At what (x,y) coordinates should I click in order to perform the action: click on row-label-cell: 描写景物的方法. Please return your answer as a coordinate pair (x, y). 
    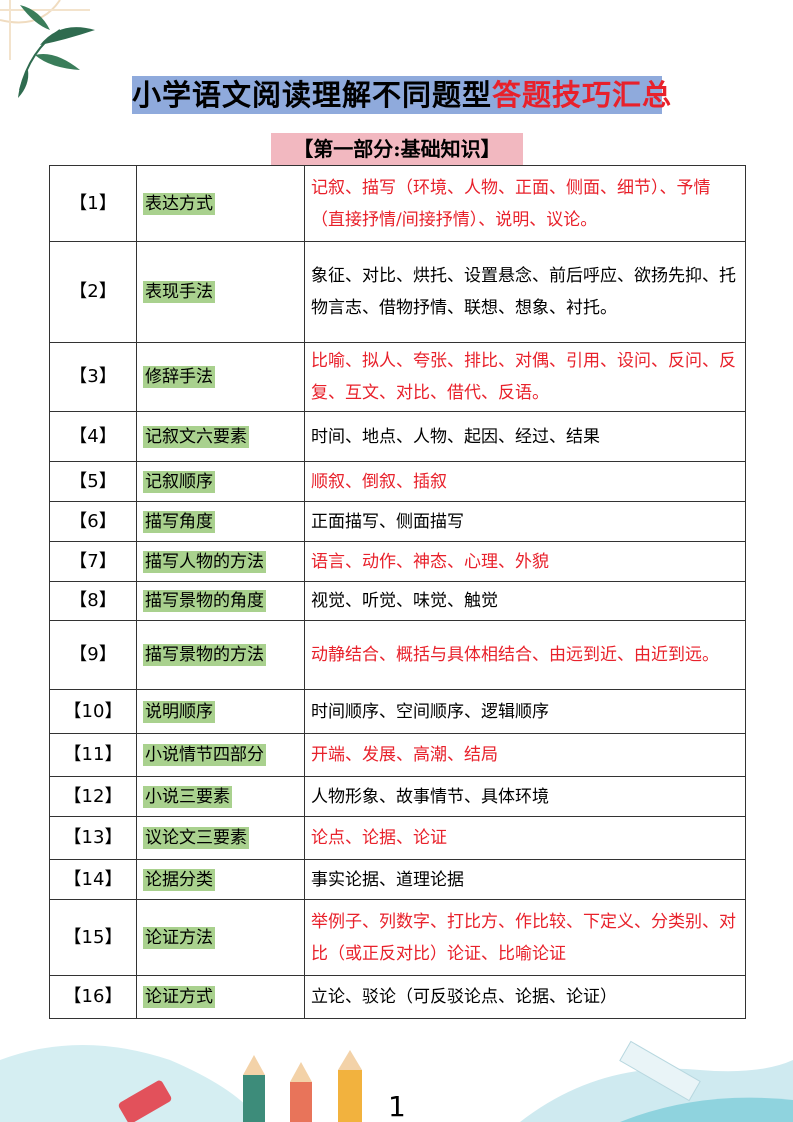
    Looking at the image, I should click on (220, 655).